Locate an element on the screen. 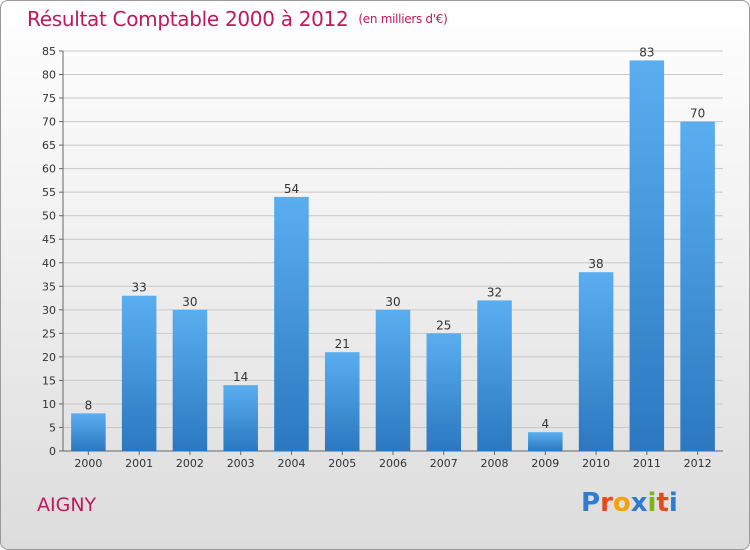 This screenshot has height=550, width=750. proxiti-logo: Proxiti is located at coordinates (629, 503).